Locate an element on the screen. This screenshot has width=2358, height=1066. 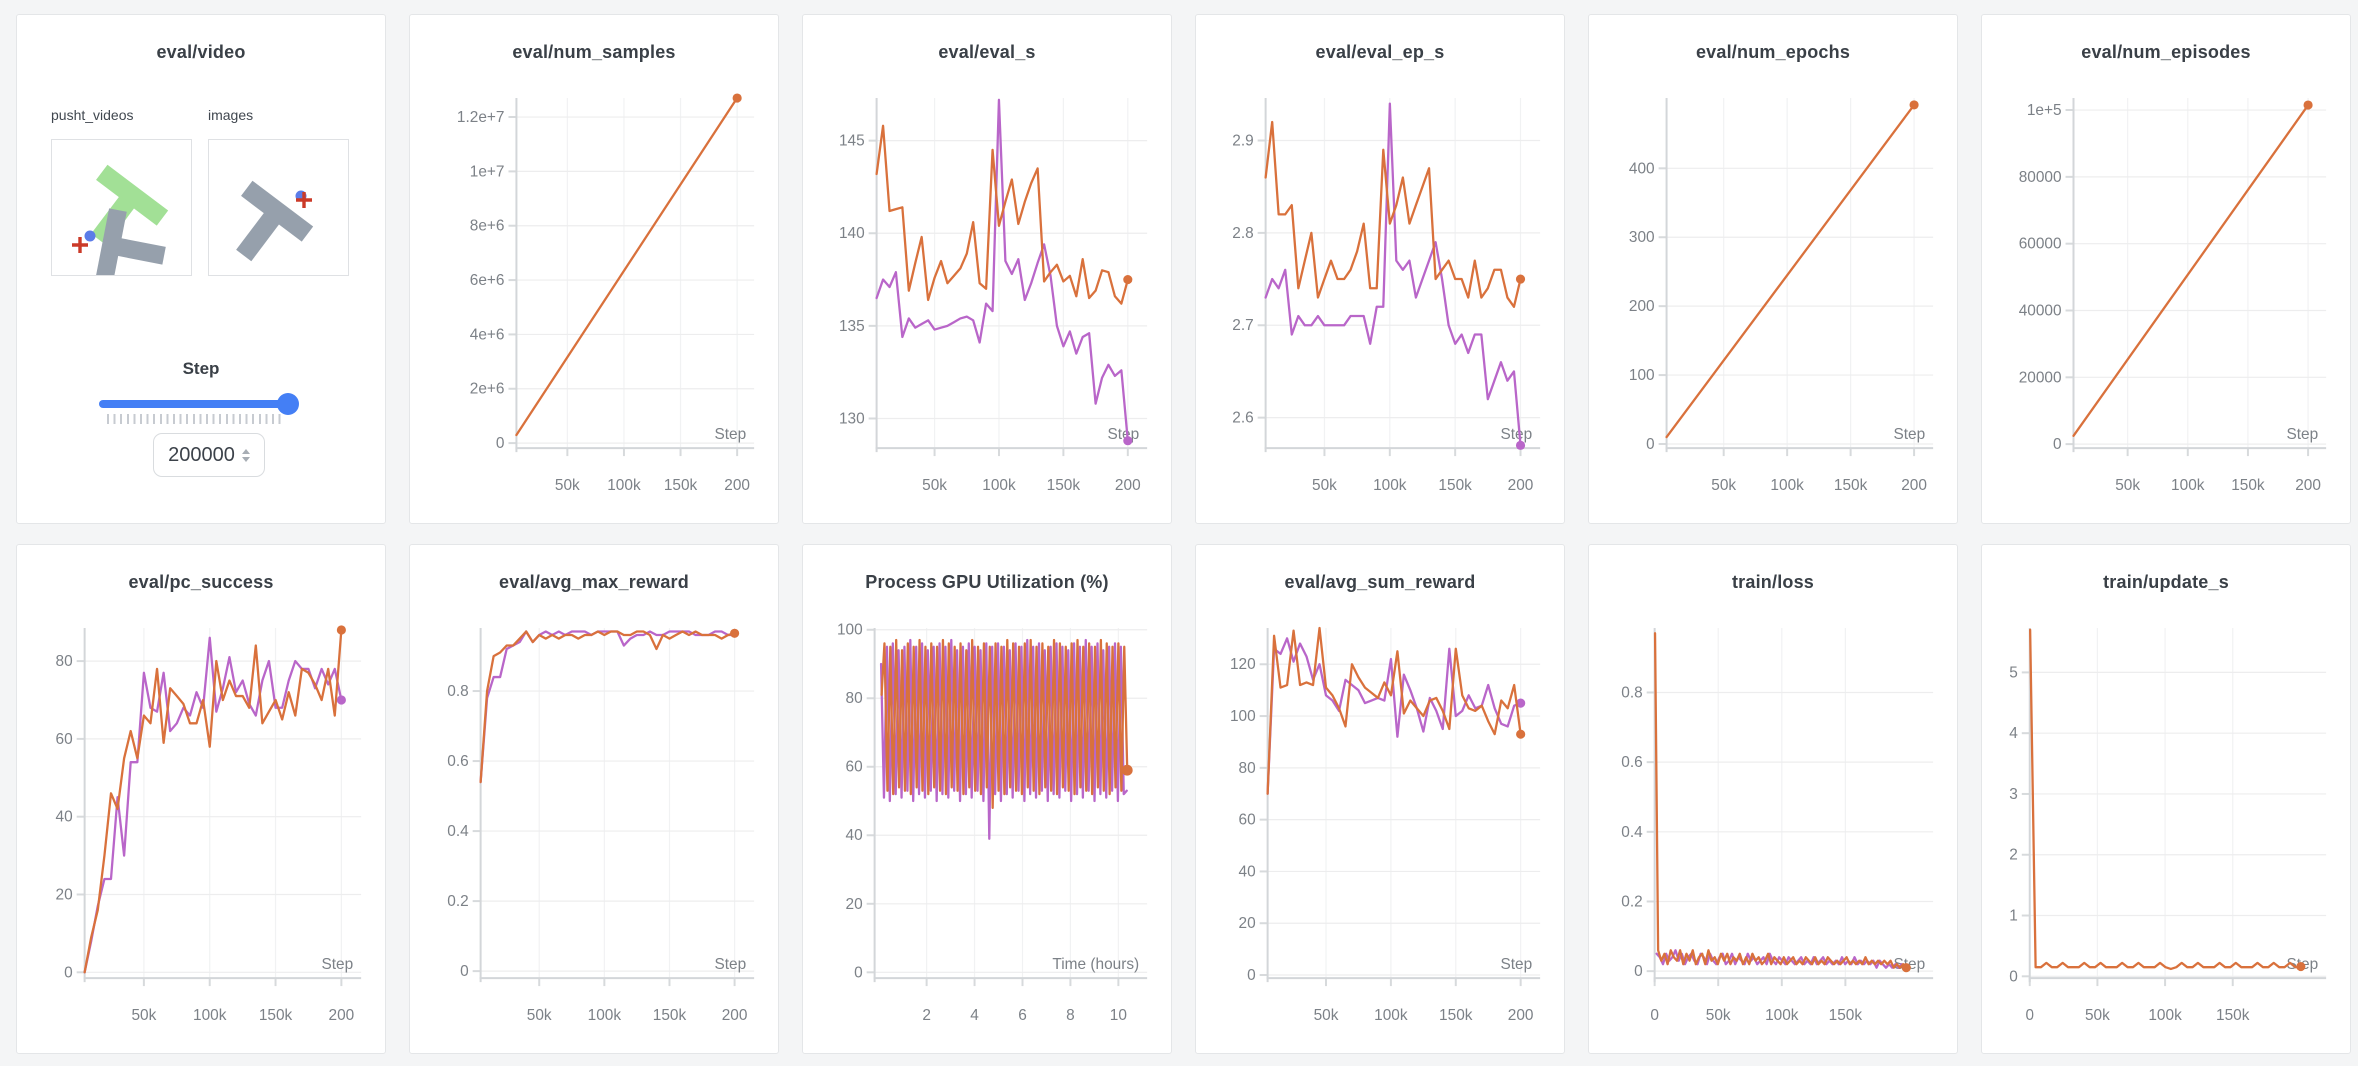
svg-text: 0.4 is located at coordinates (1632, 832).